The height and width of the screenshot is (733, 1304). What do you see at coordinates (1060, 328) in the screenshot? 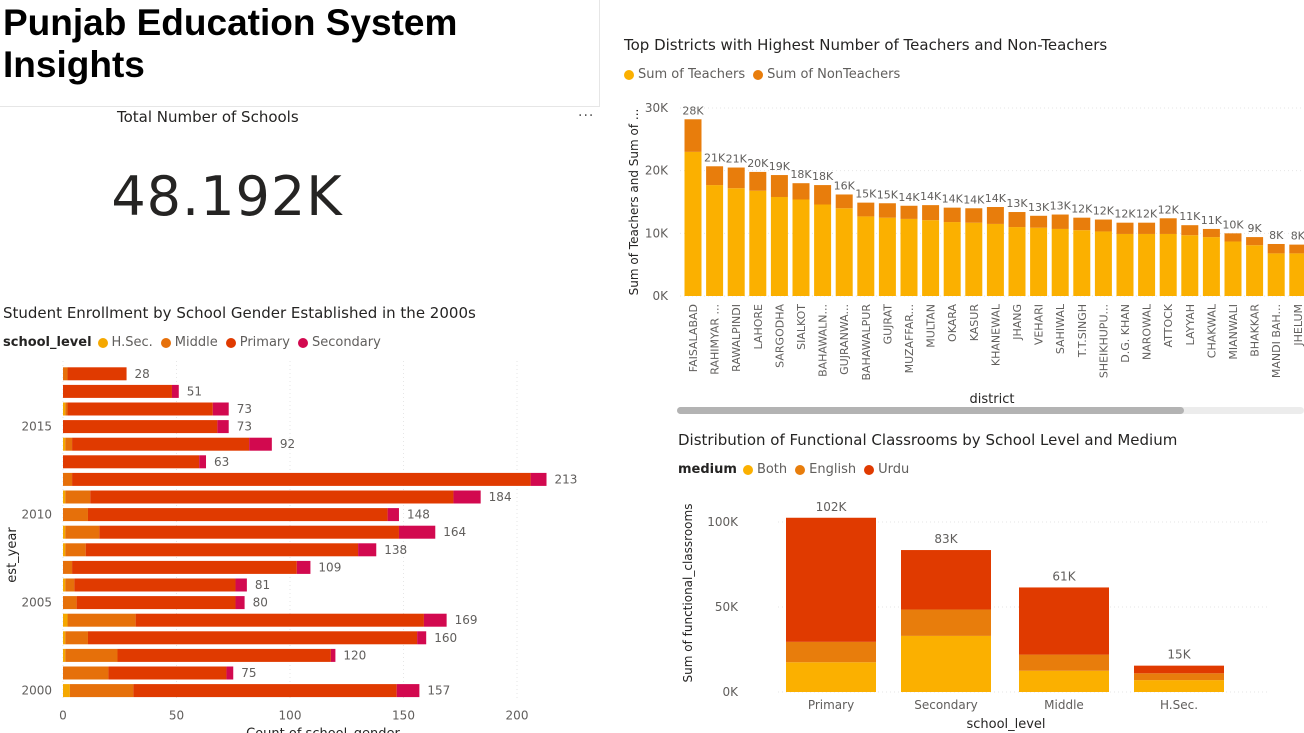
I see `x-tick-label: SAHIWAL` at bounding box center [1060, 328].